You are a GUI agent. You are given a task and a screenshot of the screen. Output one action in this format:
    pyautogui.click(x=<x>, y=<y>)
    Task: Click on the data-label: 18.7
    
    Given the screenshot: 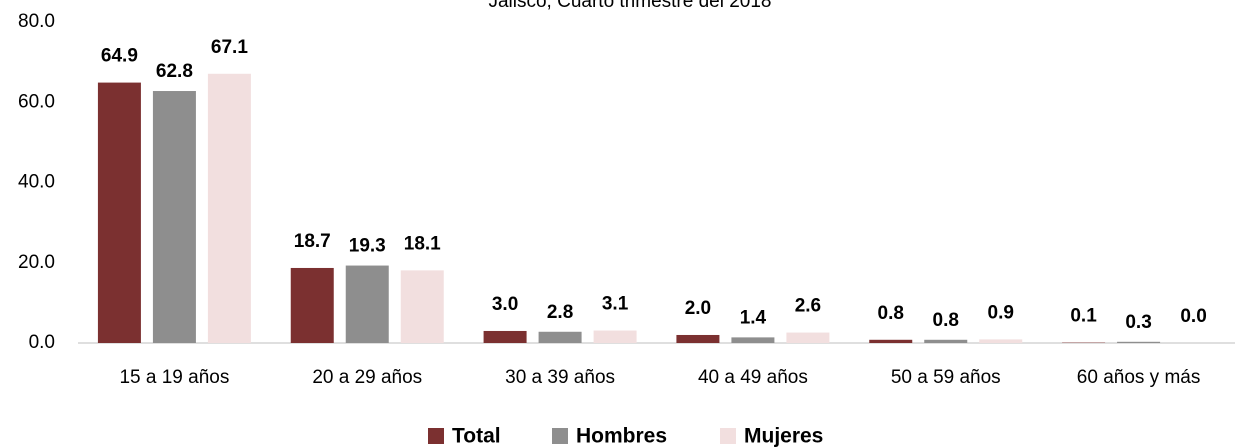 What is the action you would take?
    pyautogui.click(x=312, y=241)
    